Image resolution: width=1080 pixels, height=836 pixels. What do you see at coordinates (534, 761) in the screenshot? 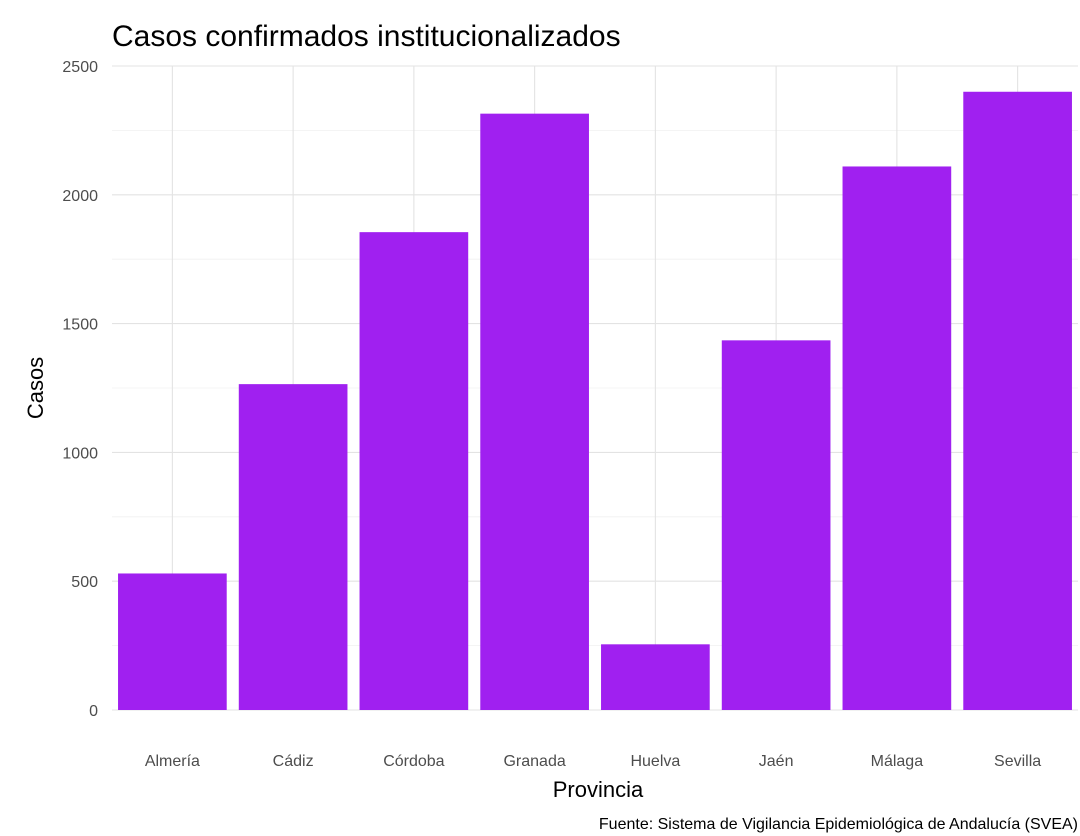
I see `x-tick-label: Granada` at bounding box center [534, 761].